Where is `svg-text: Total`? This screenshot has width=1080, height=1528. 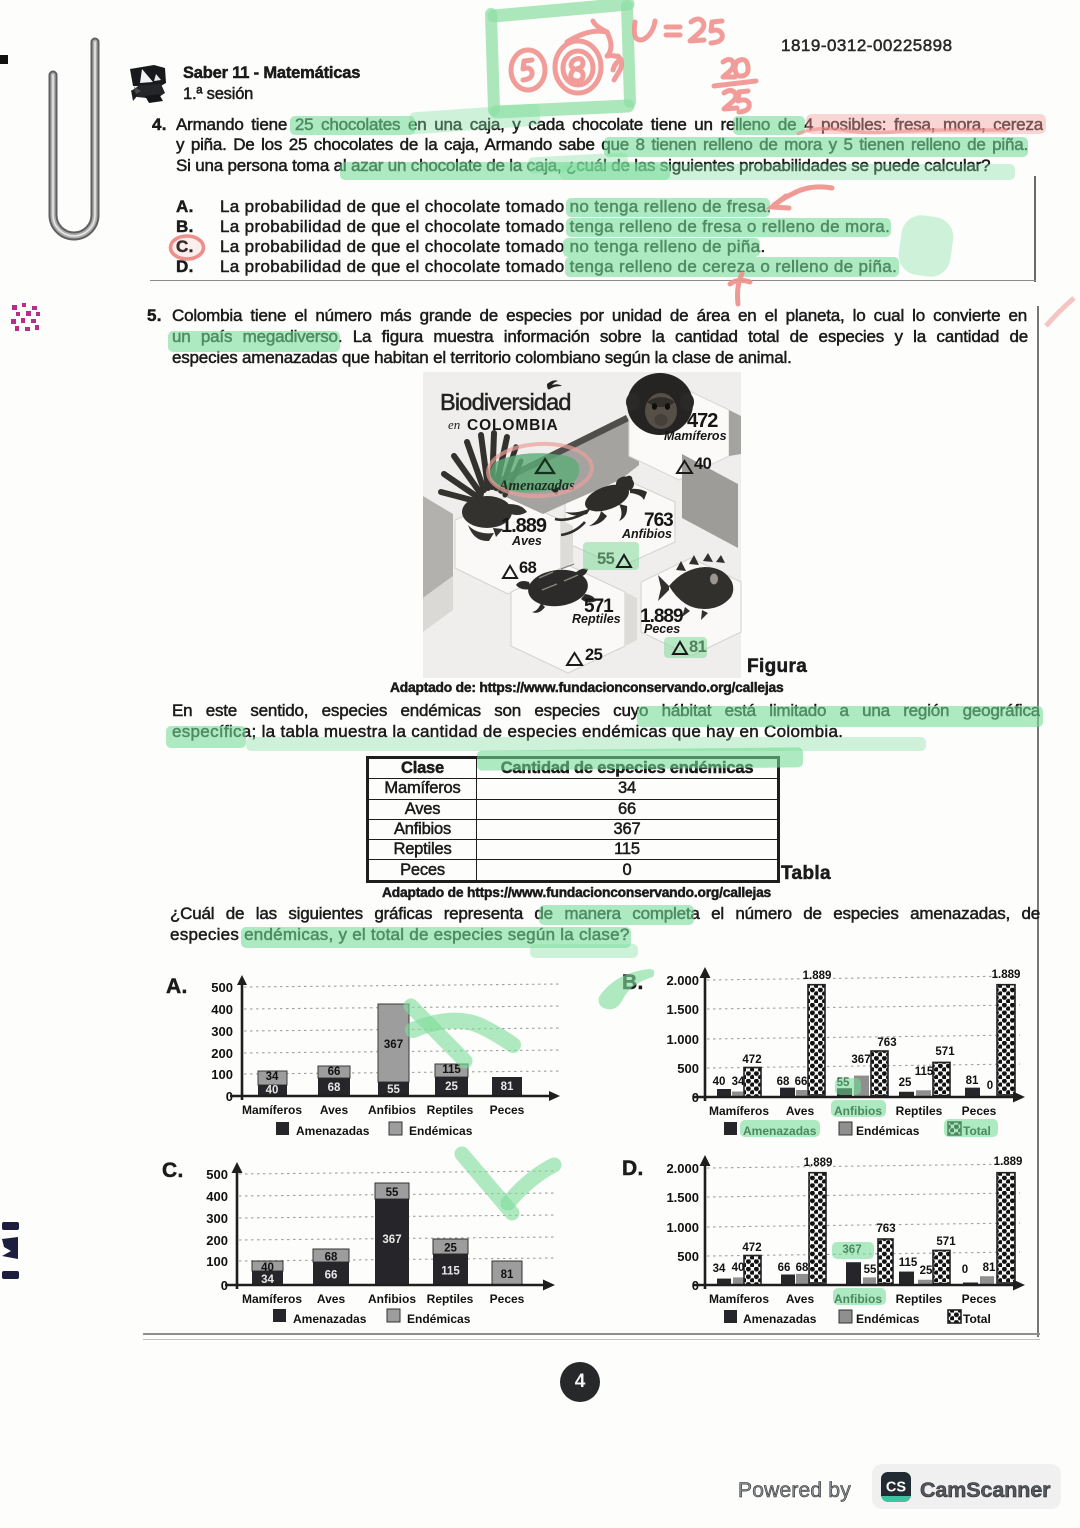
svg-text: Total is located at coordinates (977, 1319).